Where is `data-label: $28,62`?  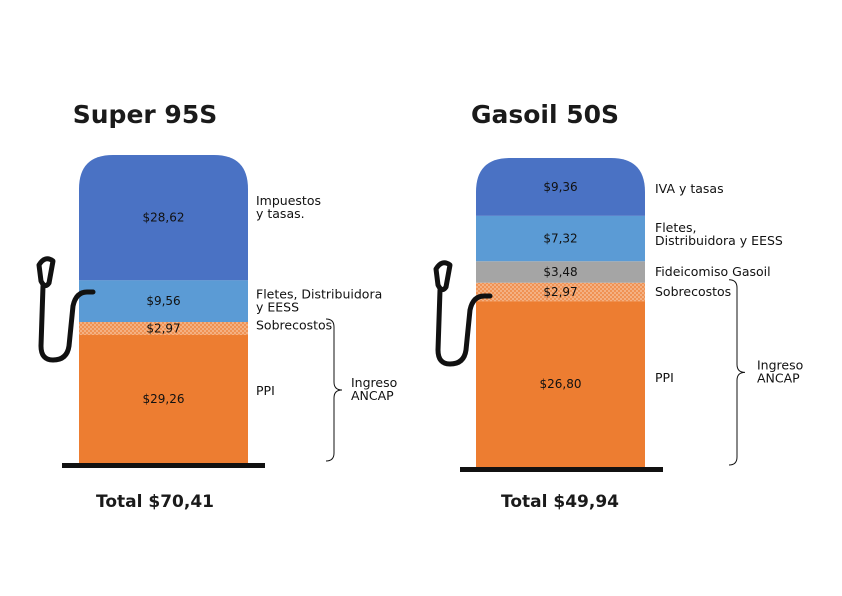
data-label: $28,62 is located at coordinates (164, 218).